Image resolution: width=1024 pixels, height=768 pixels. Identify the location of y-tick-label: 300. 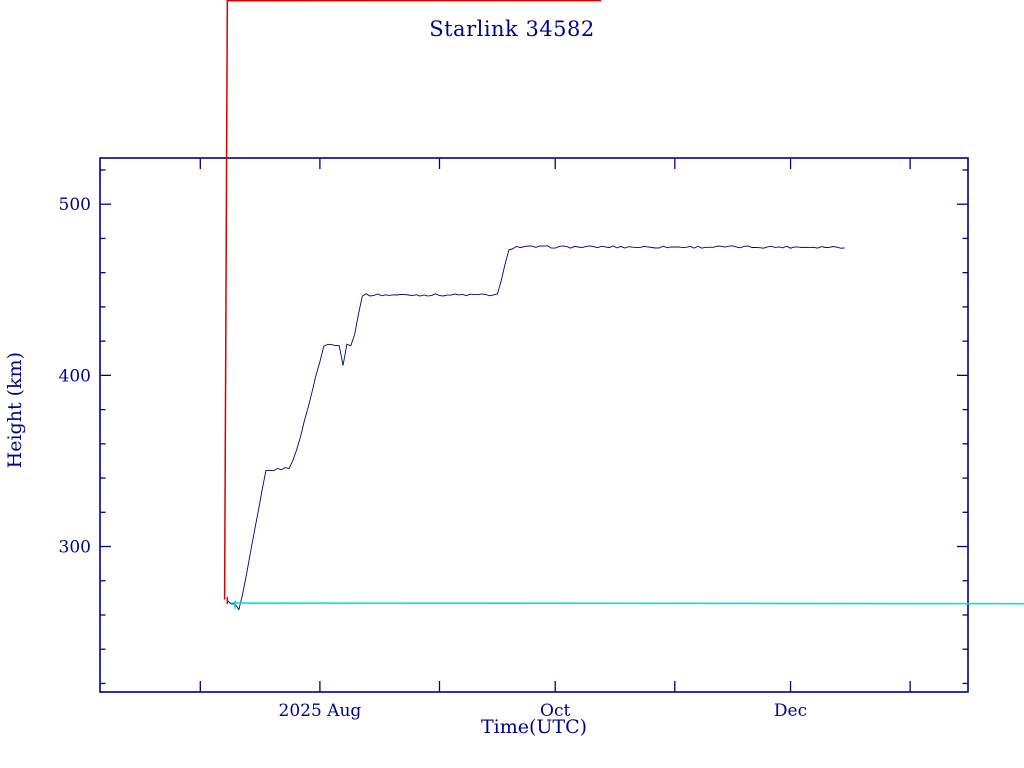
(75, 548).